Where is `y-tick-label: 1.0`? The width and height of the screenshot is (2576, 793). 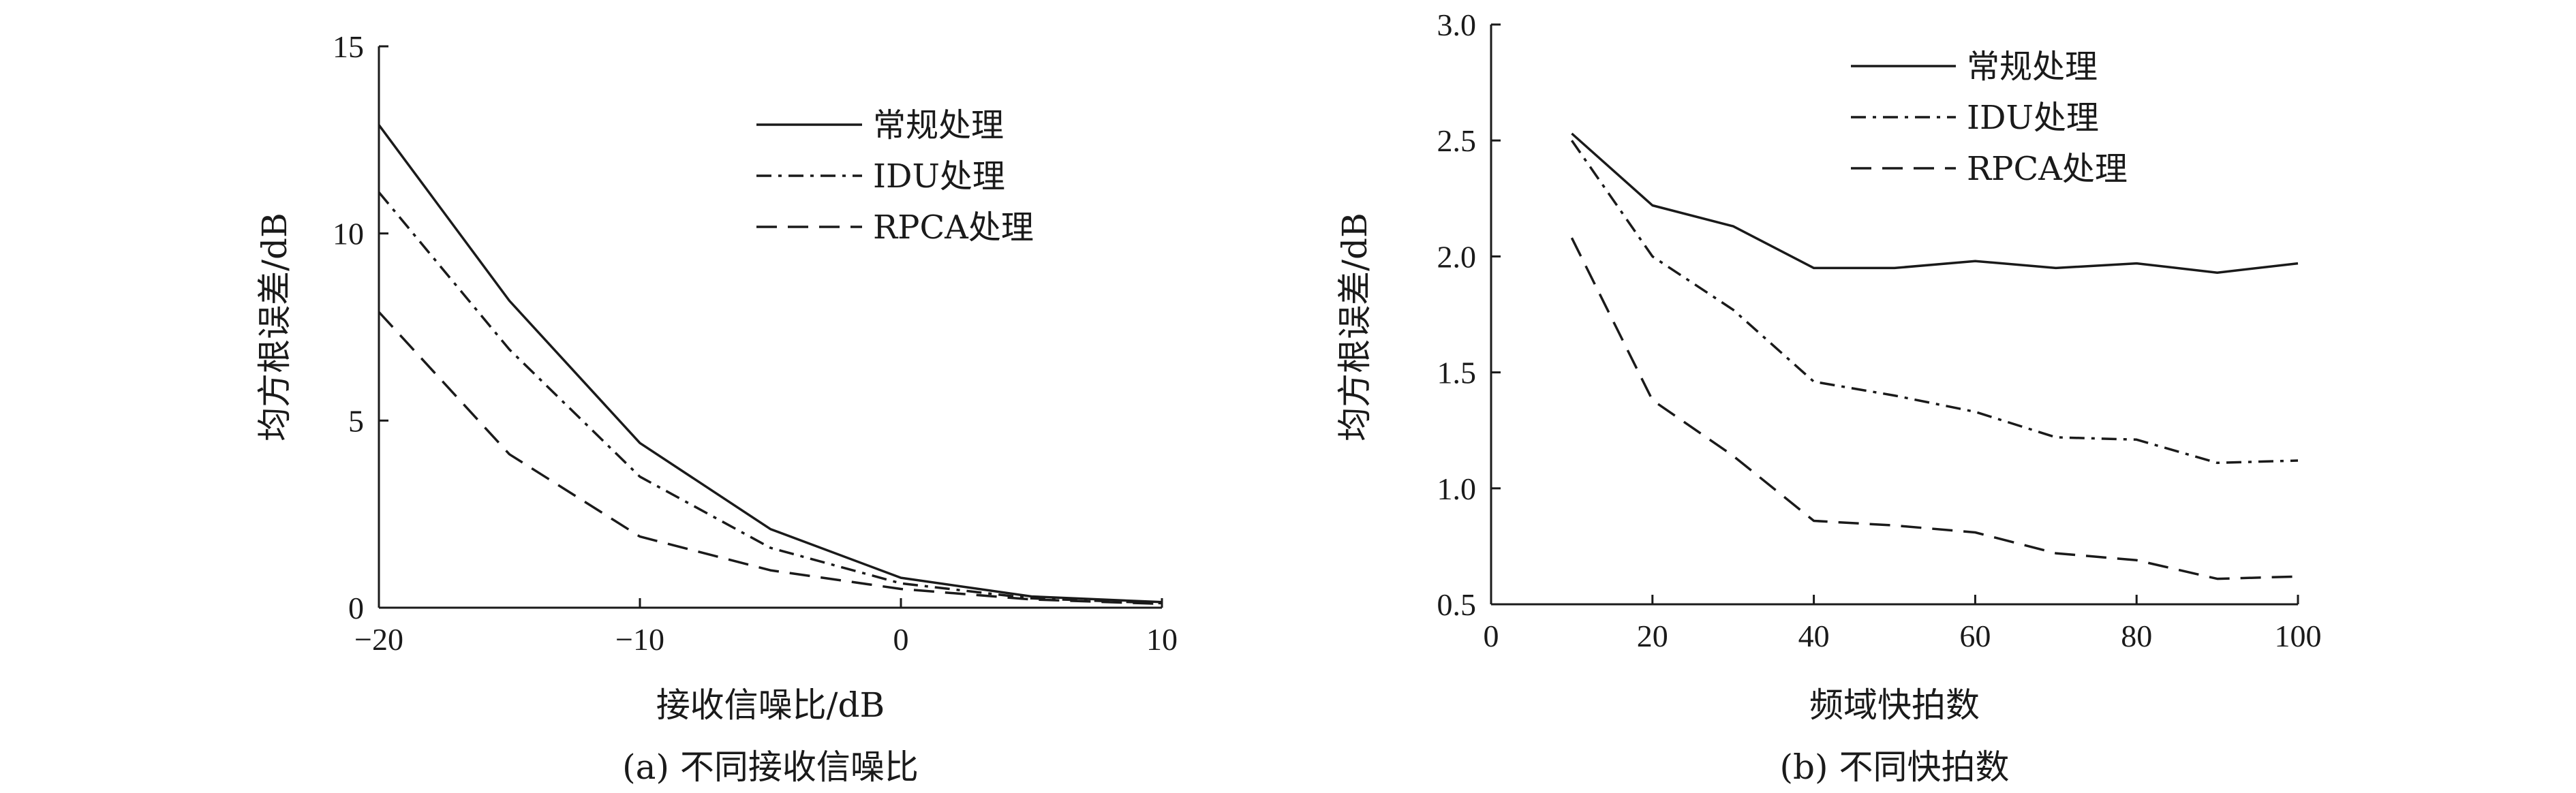 y-tick-label: 1.0 is located at coordinates (1457, 488).